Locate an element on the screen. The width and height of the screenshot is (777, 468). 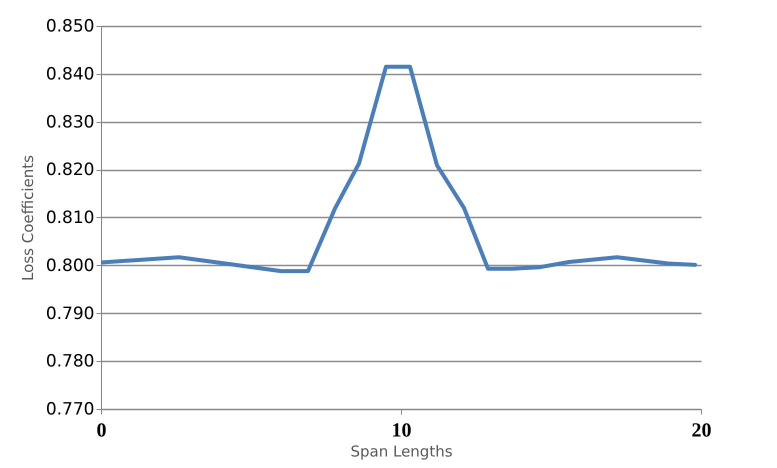
y-tick-label: 0.790 is located at coordinates (70, 314).